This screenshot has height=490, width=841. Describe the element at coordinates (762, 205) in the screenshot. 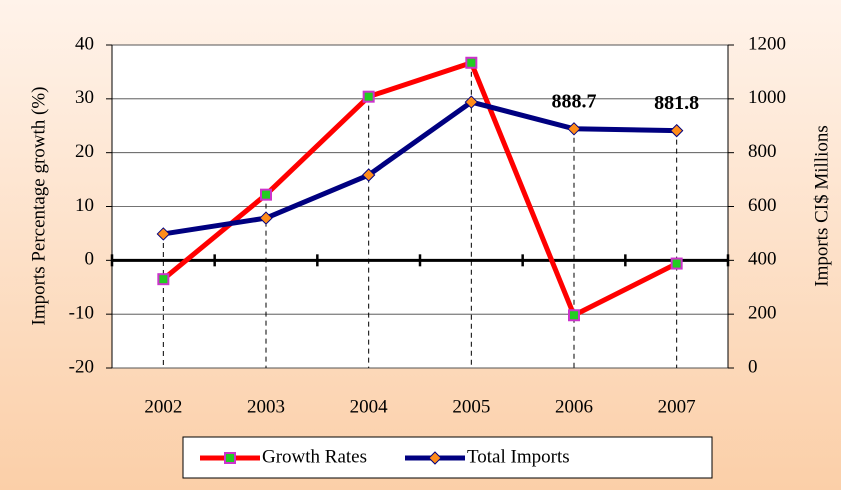

I see `y2-tick-label: 600` at that location.